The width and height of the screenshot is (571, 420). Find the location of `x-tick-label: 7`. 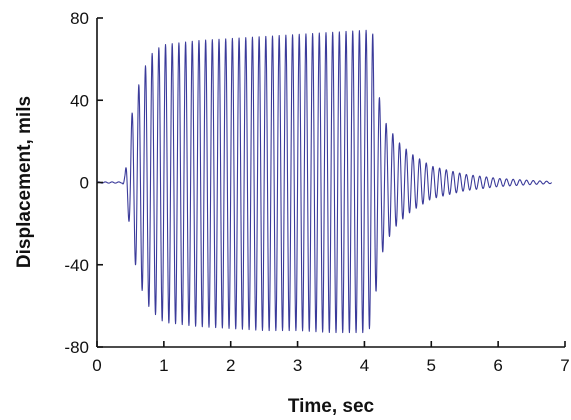

x-tick-label: 7 is located at coordinates (564, 365).